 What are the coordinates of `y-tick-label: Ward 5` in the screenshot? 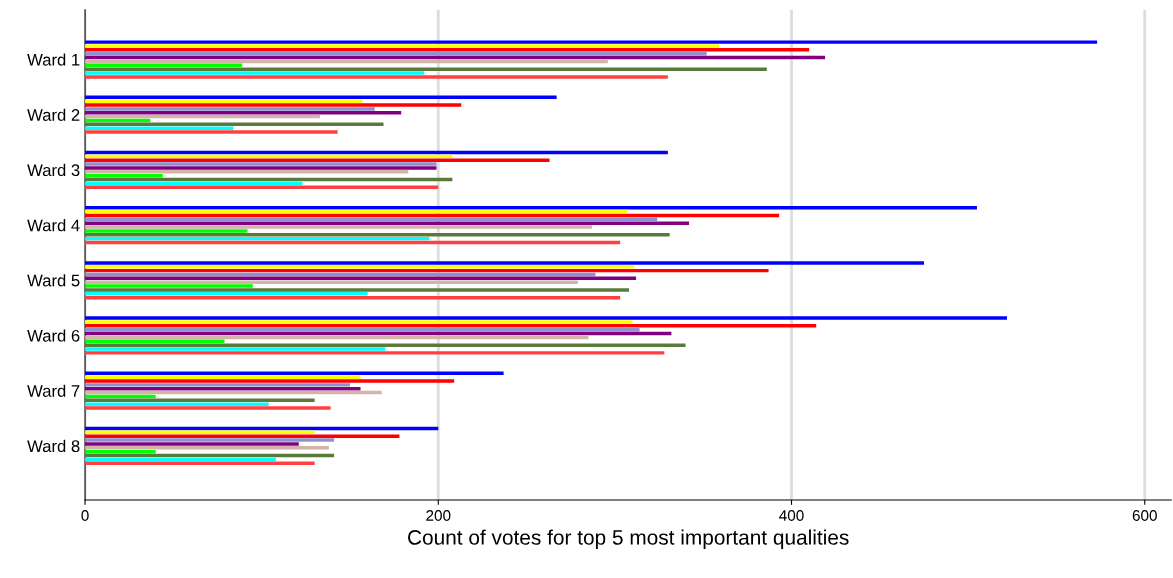 It's located at (53, 280).